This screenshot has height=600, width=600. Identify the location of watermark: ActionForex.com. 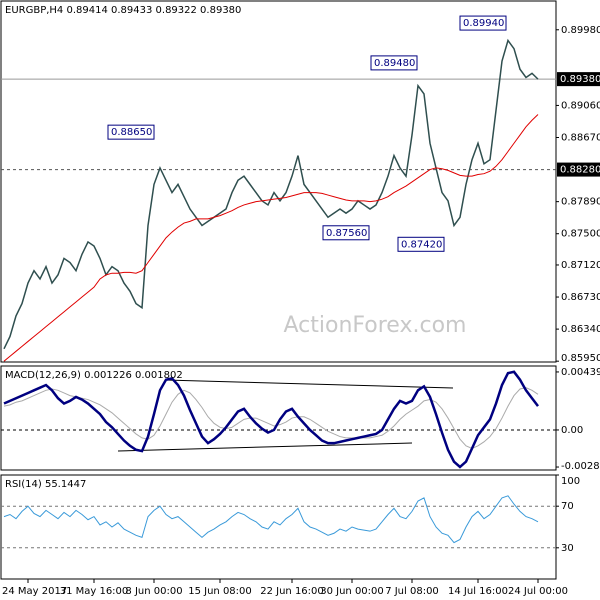
(375, 325).